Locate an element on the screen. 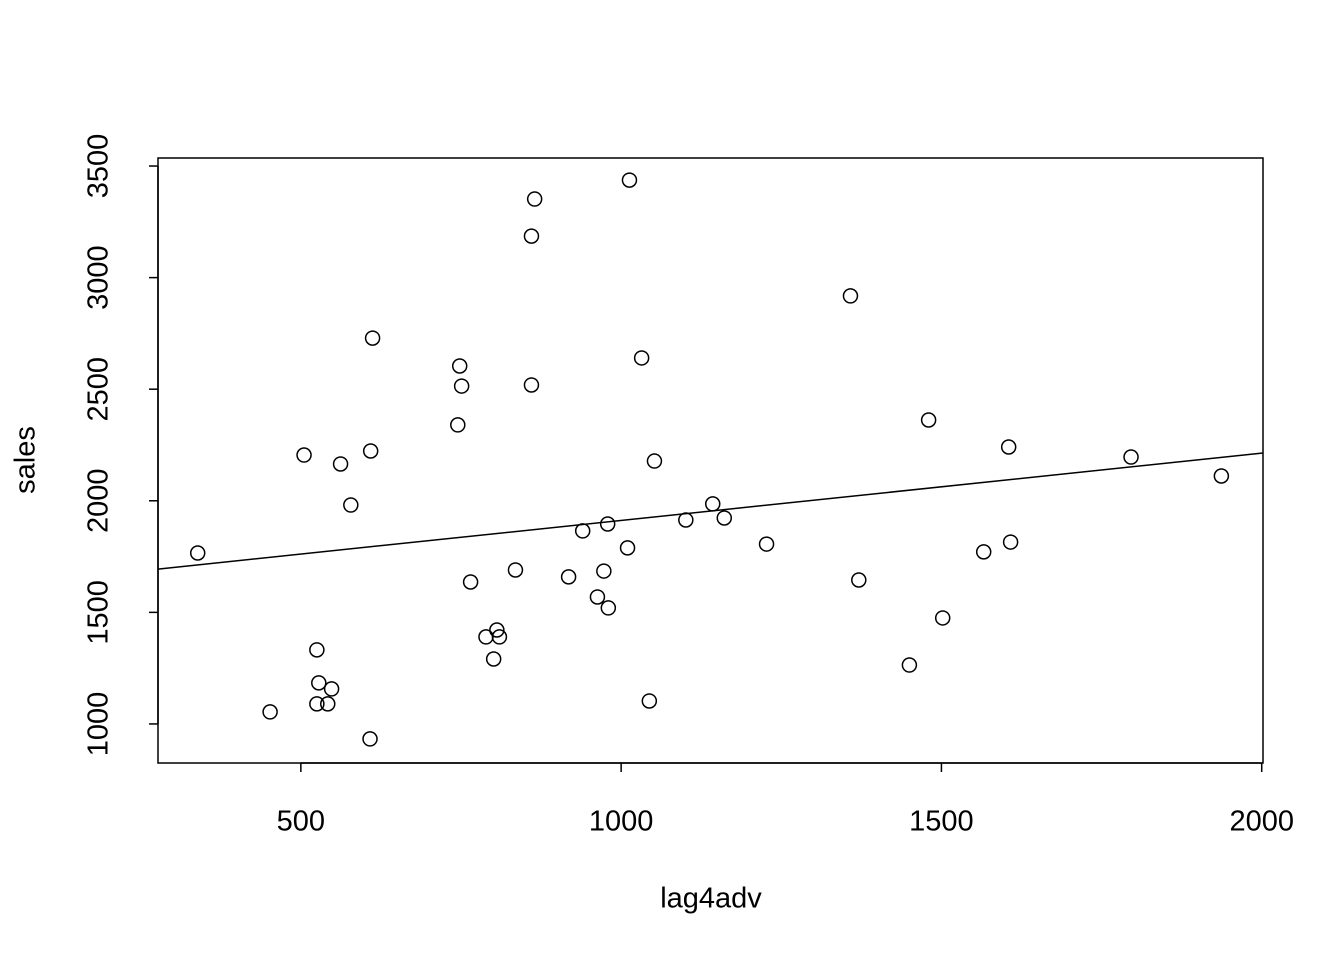  y-tick-label: 1000 is located at coordinates (99, 724).